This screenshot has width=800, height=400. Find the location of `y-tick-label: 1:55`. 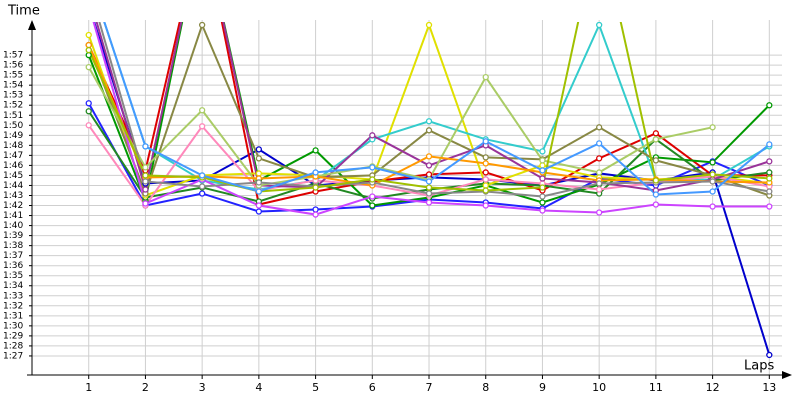

y-tick-label: 1:55 is located at coordinates (13, 76).